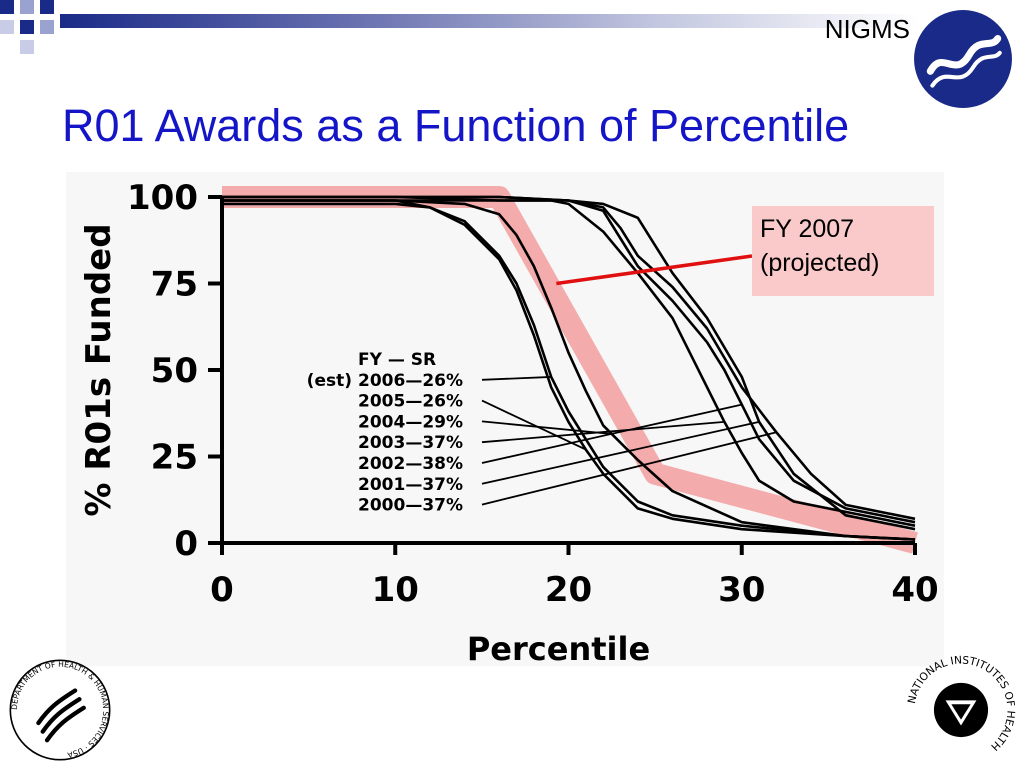 Image resolution: width=1024 pixels, height=768 pixels. What do you see at coordinates (820, 263) in the screenshot?
I see `callout-line-2: (projected)` at bounding box center [820, 263].